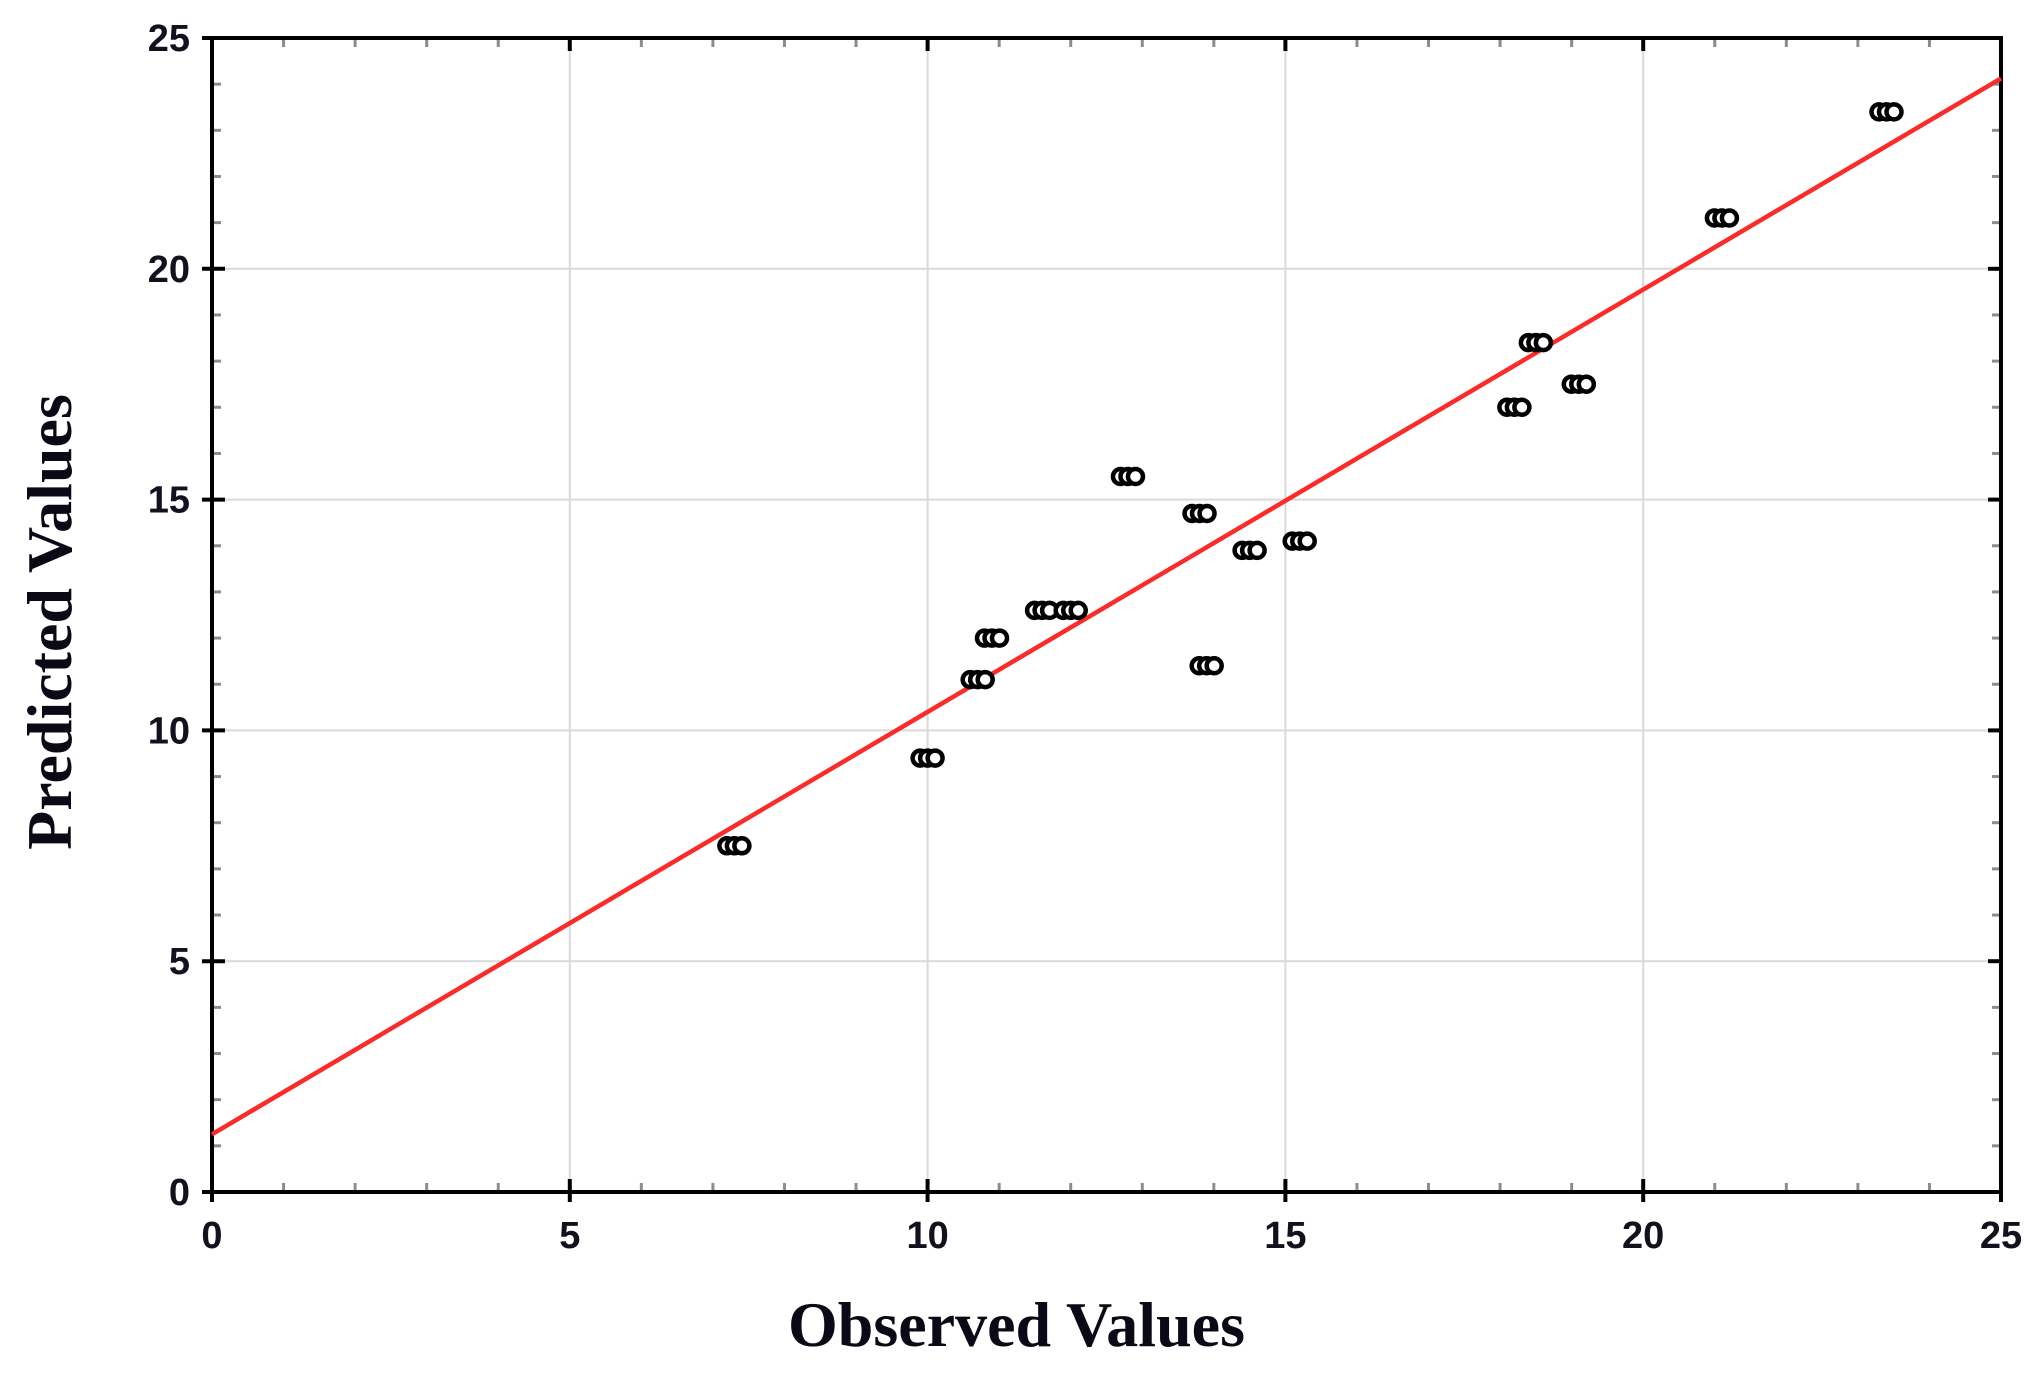 The image size is (2033, 1379). I want to click on y-tick-label: 10, so click(169, 731).